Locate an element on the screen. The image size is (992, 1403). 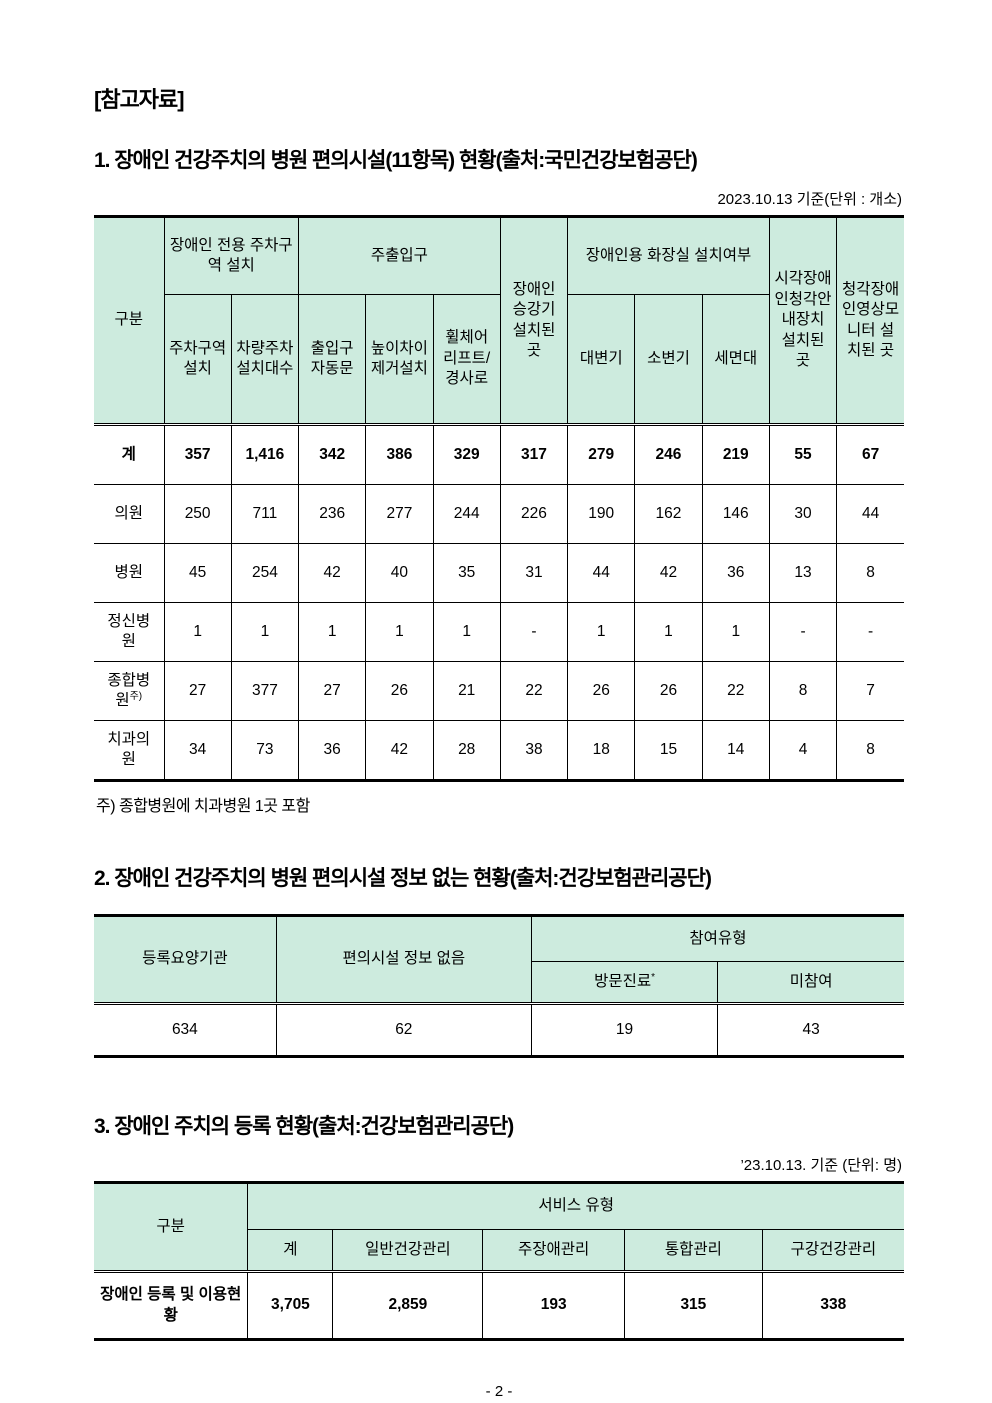
section-3-date-note: ’23.10.13. 기준 (단위: 명) is located at coordinates (821, 1165).